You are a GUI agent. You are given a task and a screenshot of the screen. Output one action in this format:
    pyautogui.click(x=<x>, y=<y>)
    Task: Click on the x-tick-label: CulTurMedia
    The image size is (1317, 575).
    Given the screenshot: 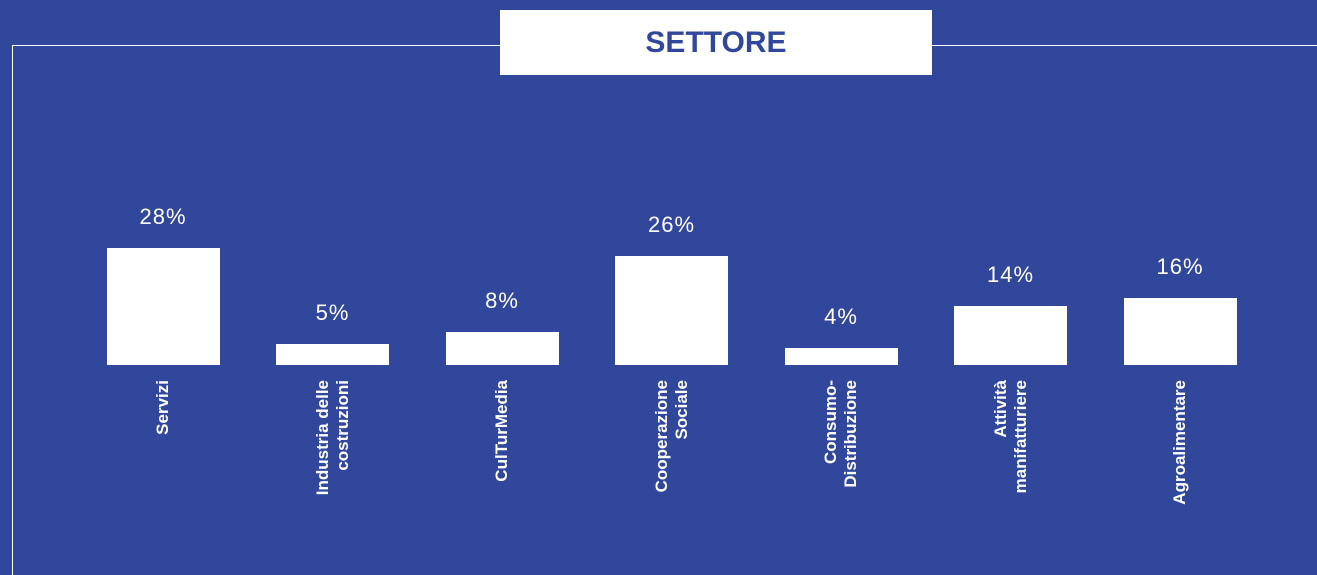 What is the action you would take?
    pyautogui.click(x=501, y=431)
    